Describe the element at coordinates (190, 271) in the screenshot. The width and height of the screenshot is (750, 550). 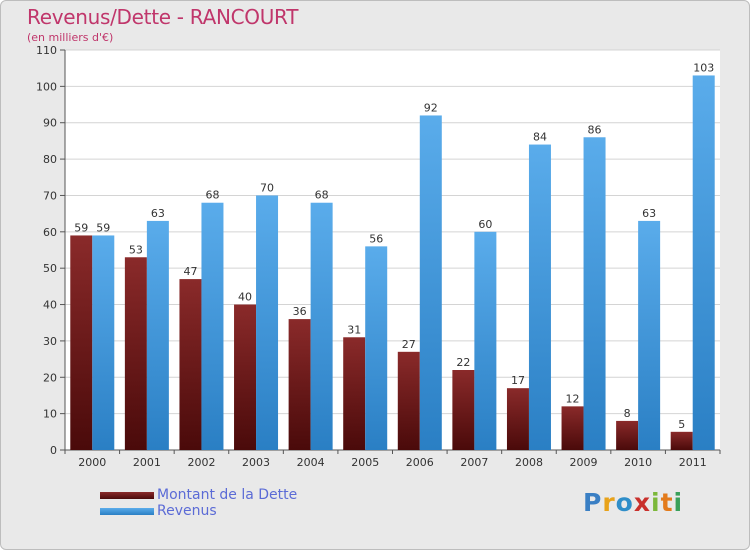
I see `data-label: 47` at that location.